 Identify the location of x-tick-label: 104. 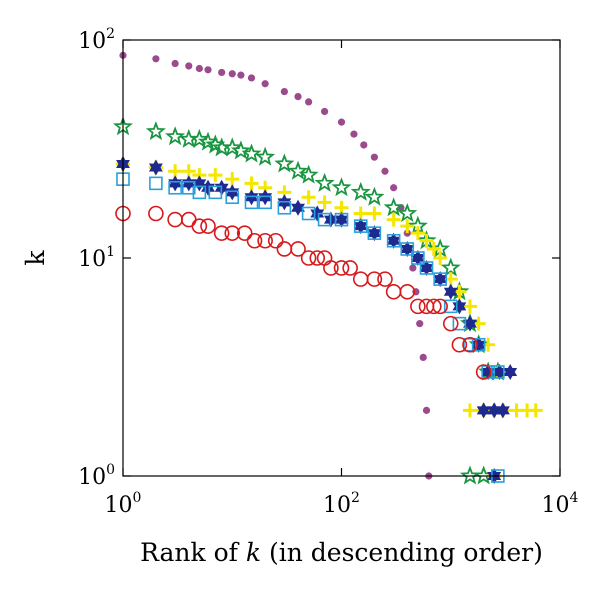
(560, 504).